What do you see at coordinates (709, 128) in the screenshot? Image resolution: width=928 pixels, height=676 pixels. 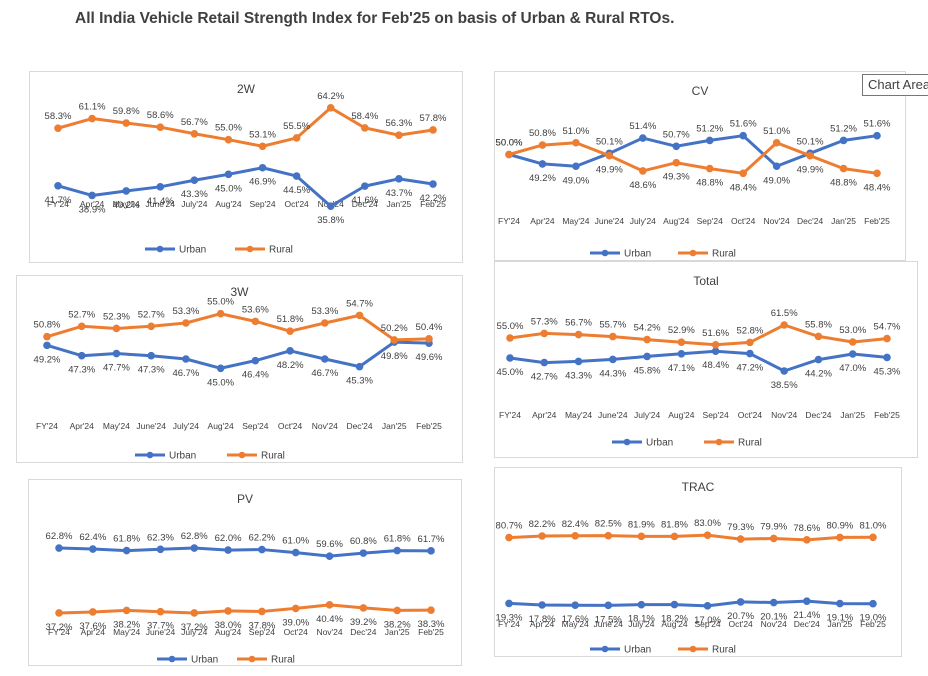 I see `data-label-urban-cv: 51.2%` at bounding box center [709, 128].